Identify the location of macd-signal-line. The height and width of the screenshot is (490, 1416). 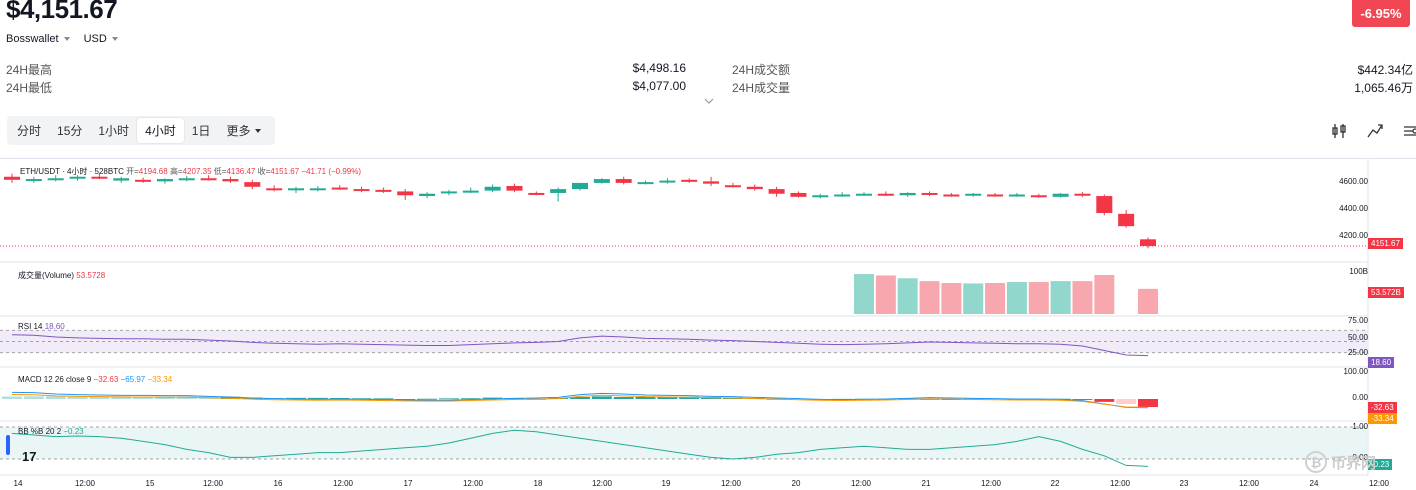
(580, 400).